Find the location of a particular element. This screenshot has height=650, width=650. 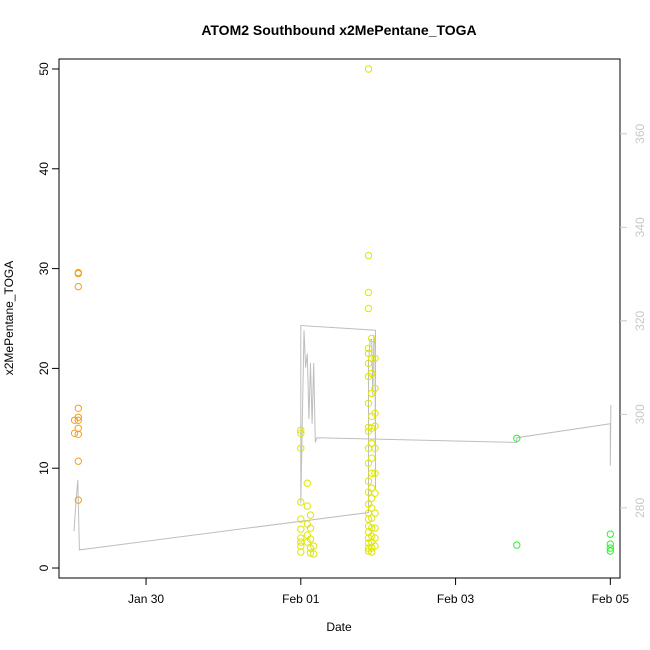

y-axis-label: x2MePentane_TOGA is located at coordinates (9, 318).